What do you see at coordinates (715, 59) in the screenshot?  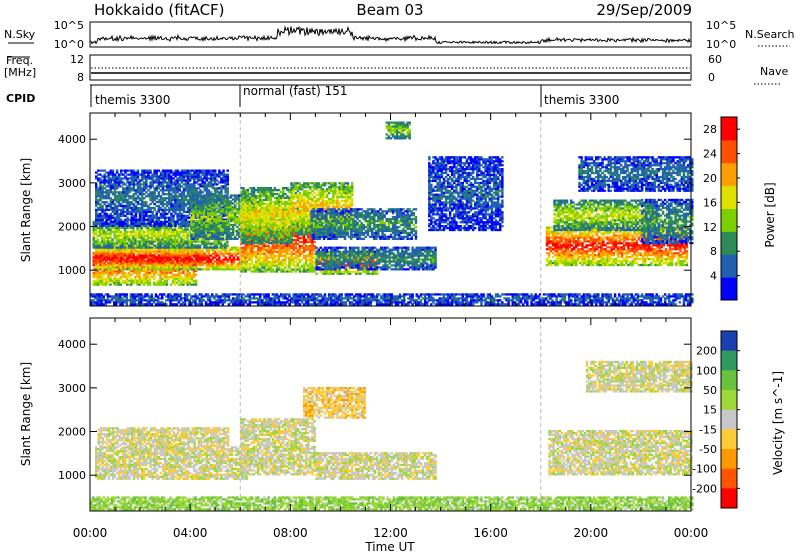 I see `nave-tick-high: 60` at bounding box center [715, 59].